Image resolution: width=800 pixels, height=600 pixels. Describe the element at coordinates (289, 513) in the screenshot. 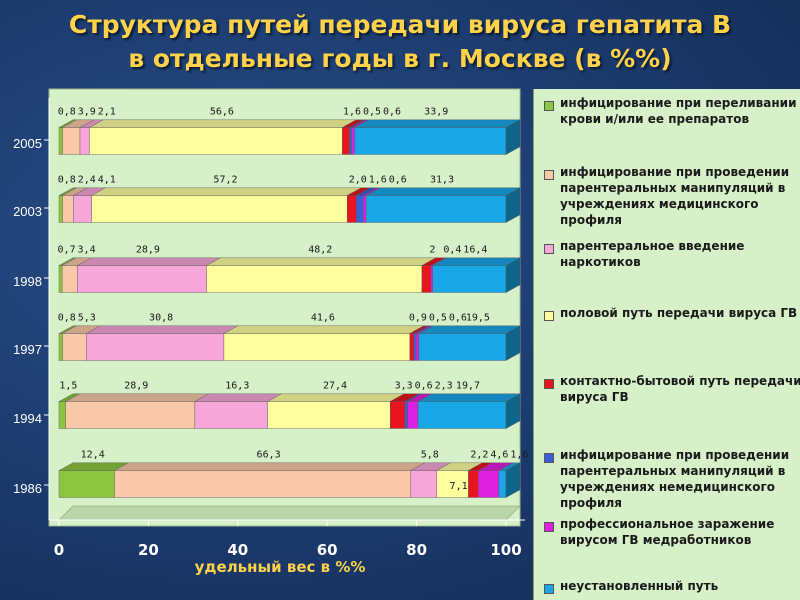

I see `chart-floor` at that location.